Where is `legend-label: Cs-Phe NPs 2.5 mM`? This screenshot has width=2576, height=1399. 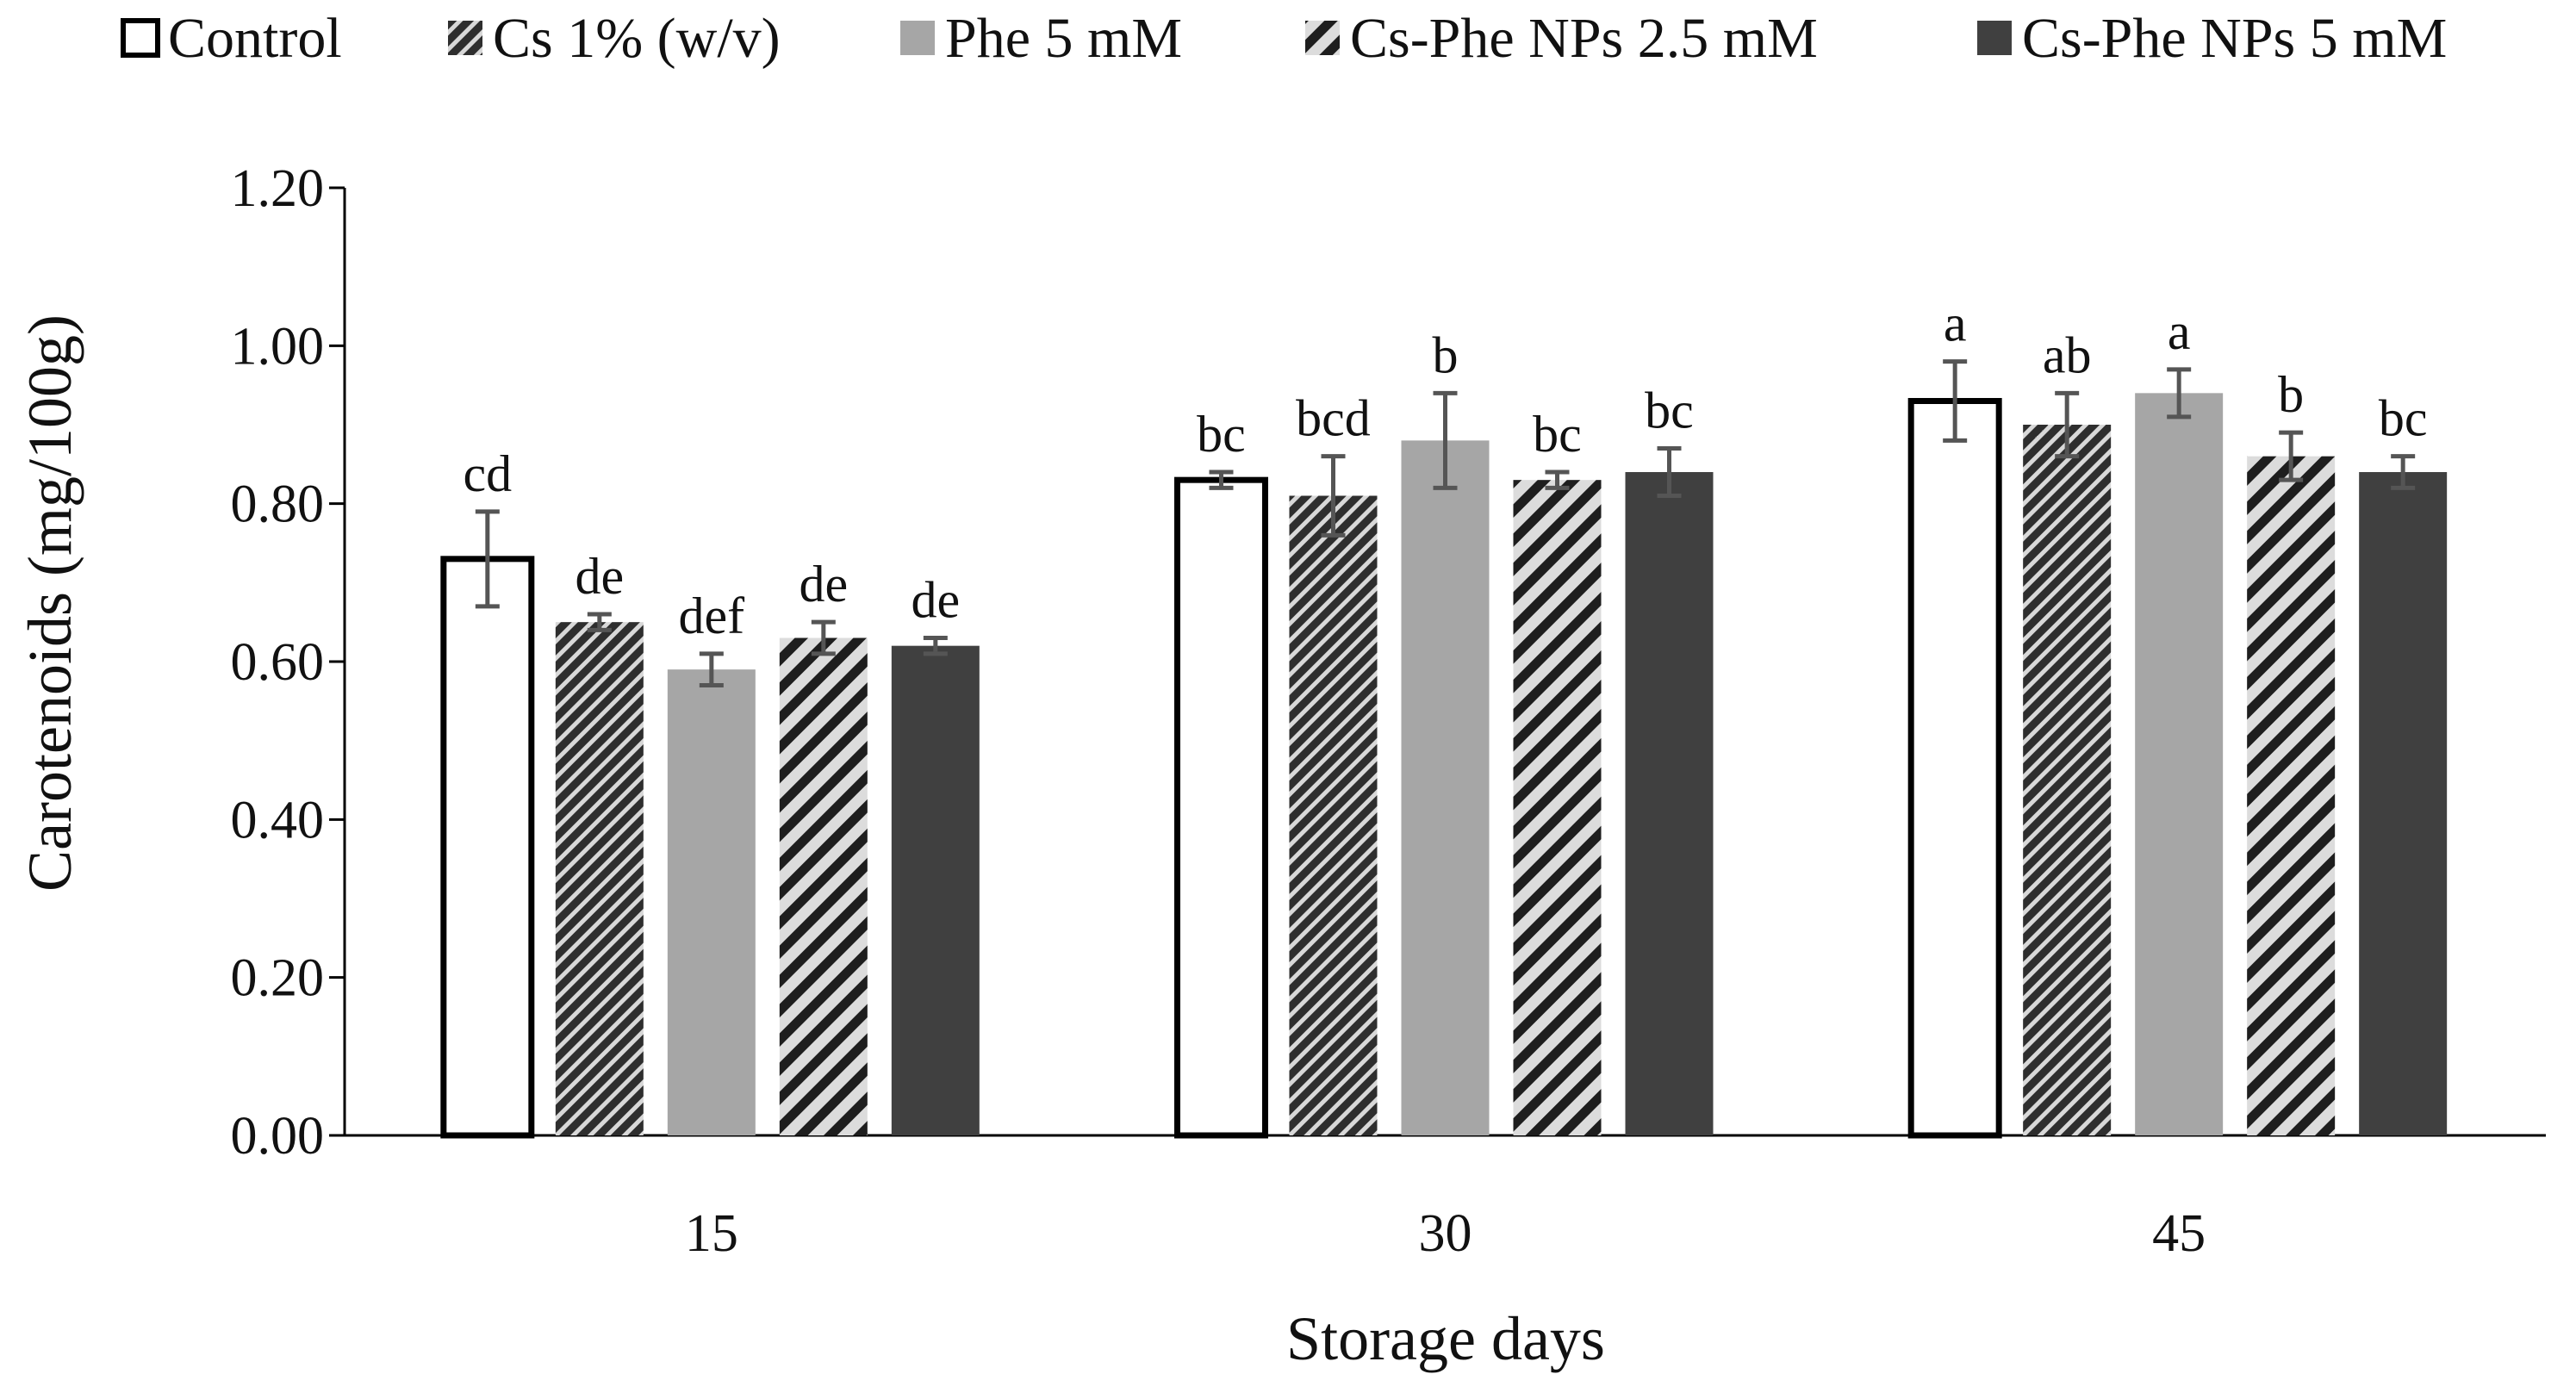 legend-label: Cs-Phe NPs 2.5 mM is located at coordinates (1584, 38).